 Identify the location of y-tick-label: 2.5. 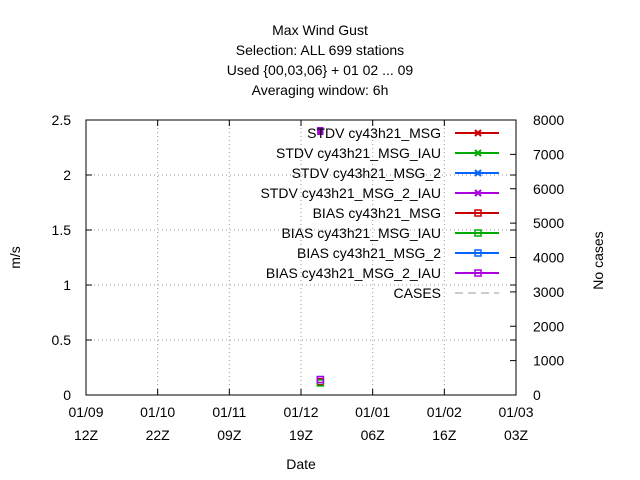
(62, 120).